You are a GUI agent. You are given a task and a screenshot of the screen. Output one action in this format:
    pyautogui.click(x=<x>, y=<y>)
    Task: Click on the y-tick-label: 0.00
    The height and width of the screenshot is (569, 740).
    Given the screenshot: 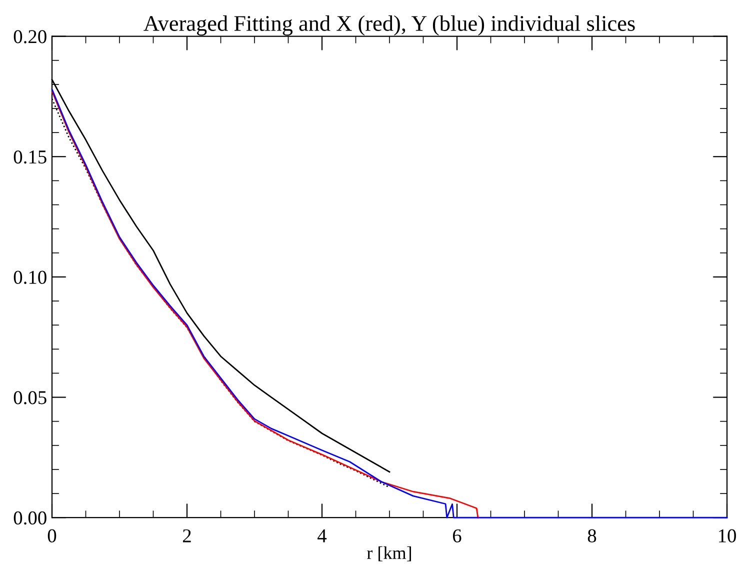 What is the action you would take?
    pyautogui.click(x=30, y=518)
    